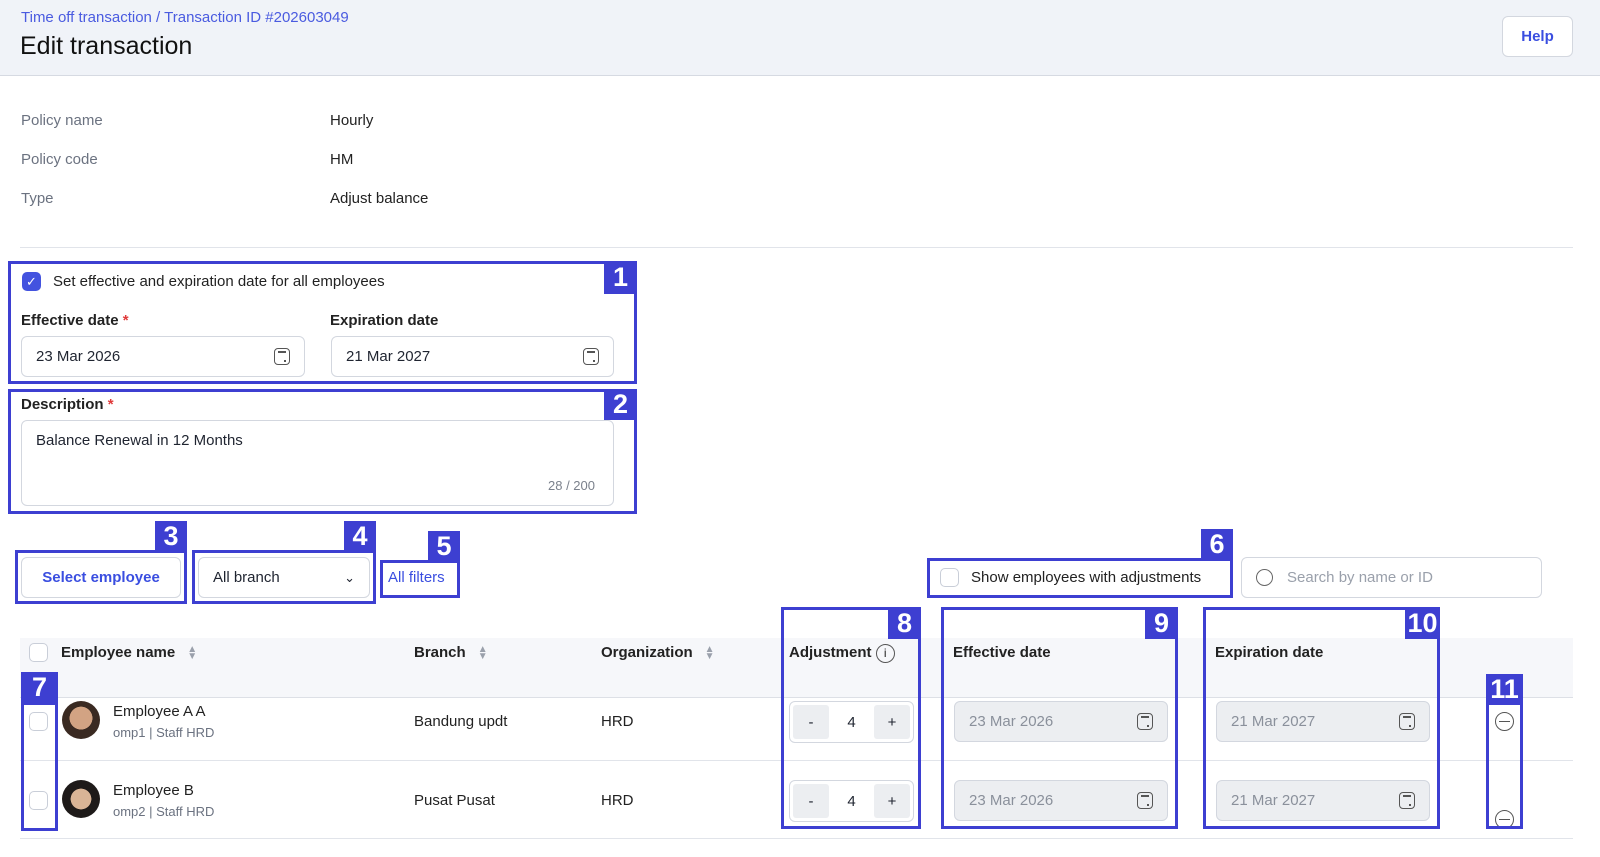 The image size is (1600, 857). I want to click on help-button: Help, so click(1537, 36).